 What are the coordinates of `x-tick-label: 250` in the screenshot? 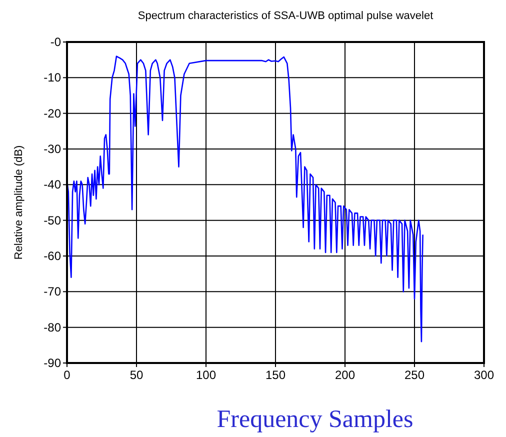 It's located at (414, 375).